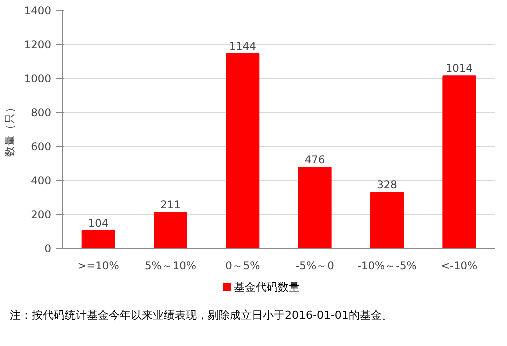 The height and width of the screenshot is (346, 507). I want to click on data-label: 328, so click(387, 185).